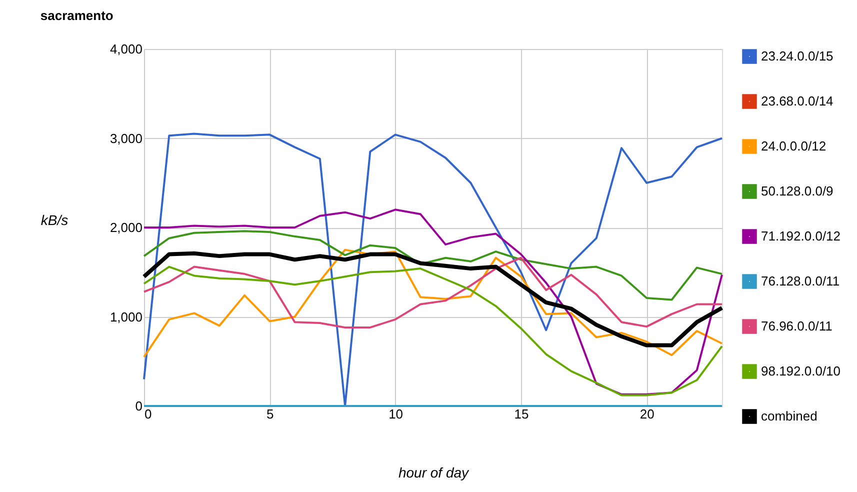 The height and width of the screenshot is (492, 857). What do you see at coordinates (77, 15) in the screenshot?
I see `chart-title: sacramento` at bounding box center [77, 15].